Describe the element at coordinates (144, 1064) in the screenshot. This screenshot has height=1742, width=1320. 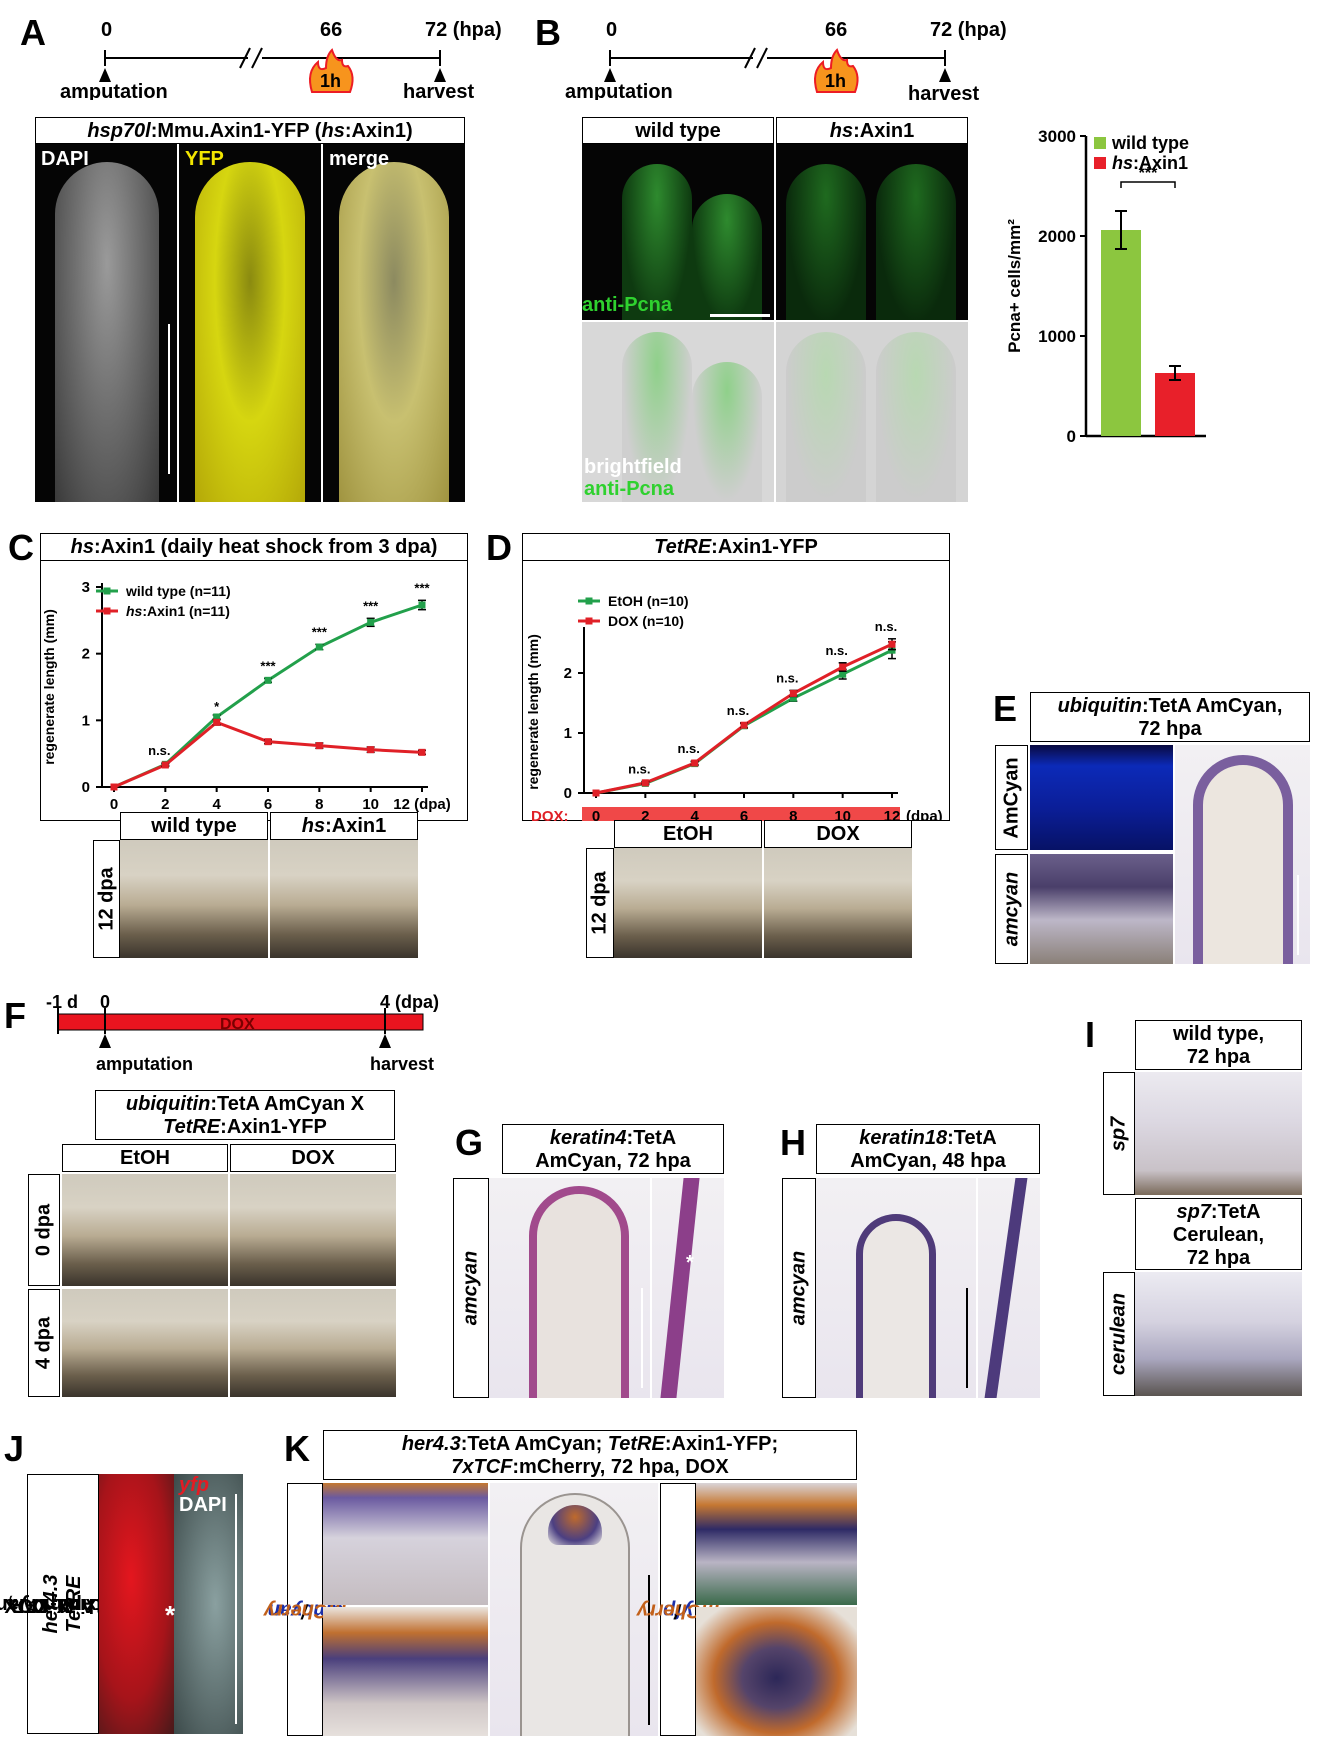
I see `f-amputation: amputation` at that location.